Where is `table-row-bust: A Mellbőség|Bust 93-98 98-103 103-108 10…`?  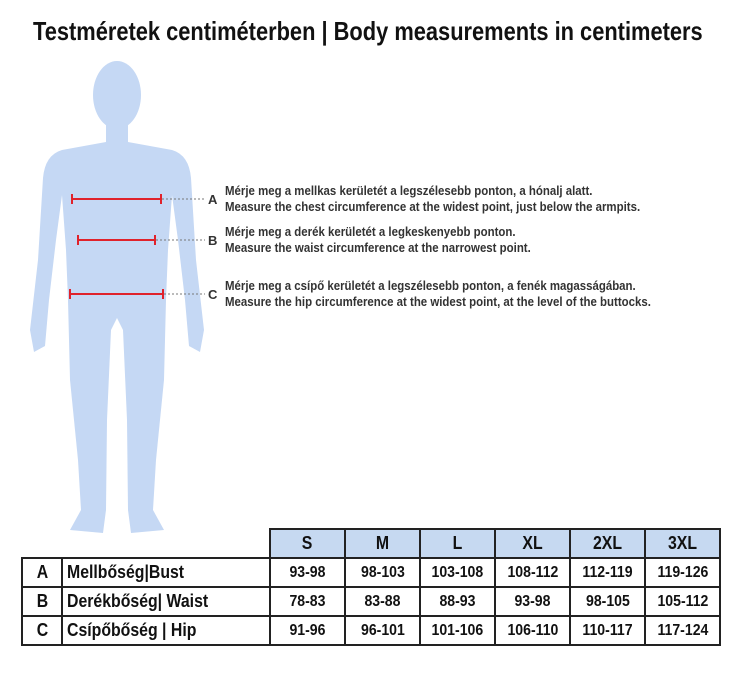
table-row-bust: A Mellbőség|Bust 93-98 98-103 103-108 10… is located at coordinates (371, 572).